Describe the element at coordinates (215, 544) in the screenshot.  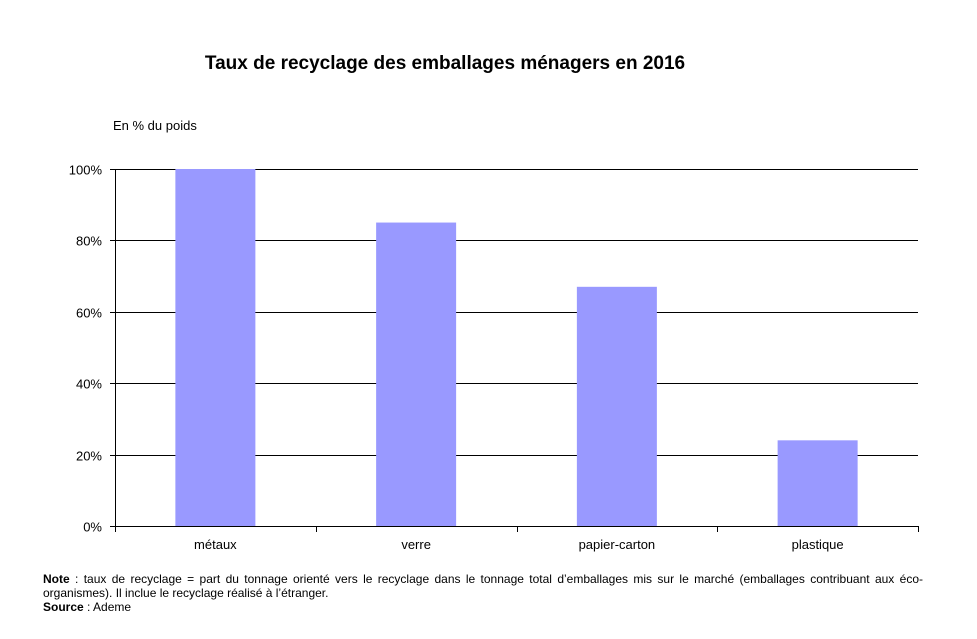
I see `x-tick-label: métaux` at that location.